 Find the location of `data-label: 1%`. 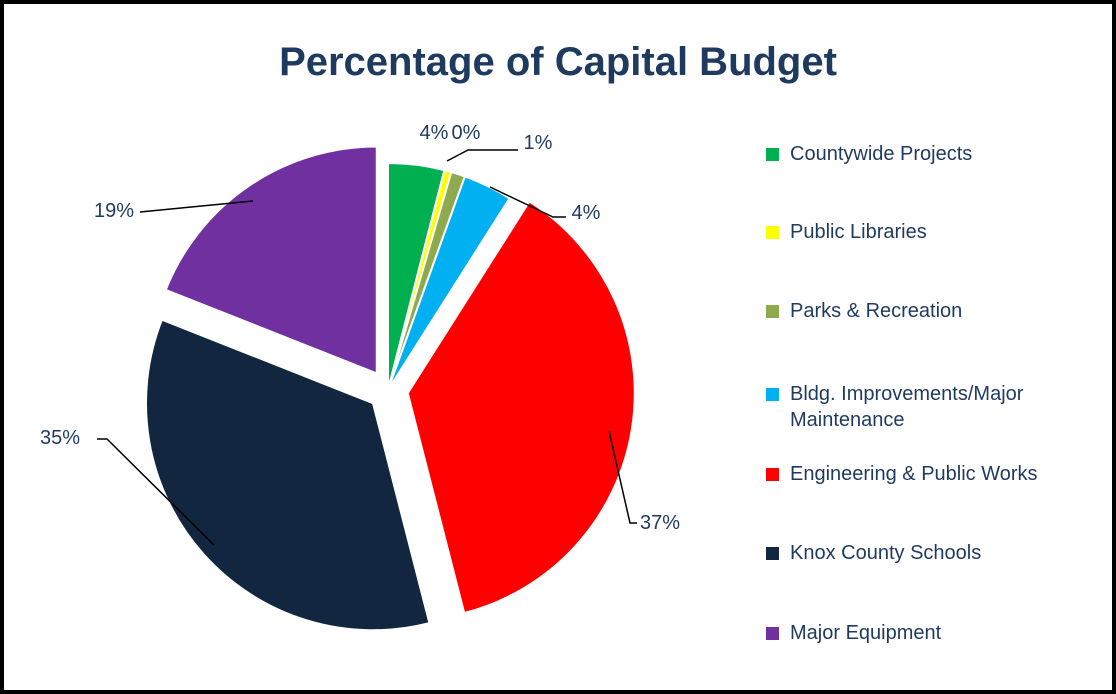

data-label: 1% is located at coordinates (538, 143).